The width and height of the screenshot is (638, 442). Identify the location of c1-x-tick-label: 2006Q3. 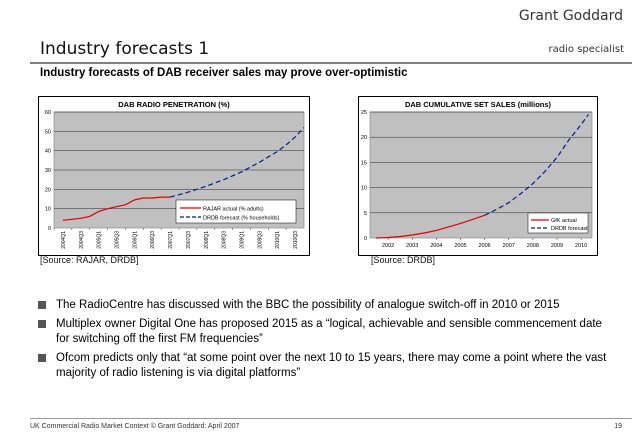
(153, 240).